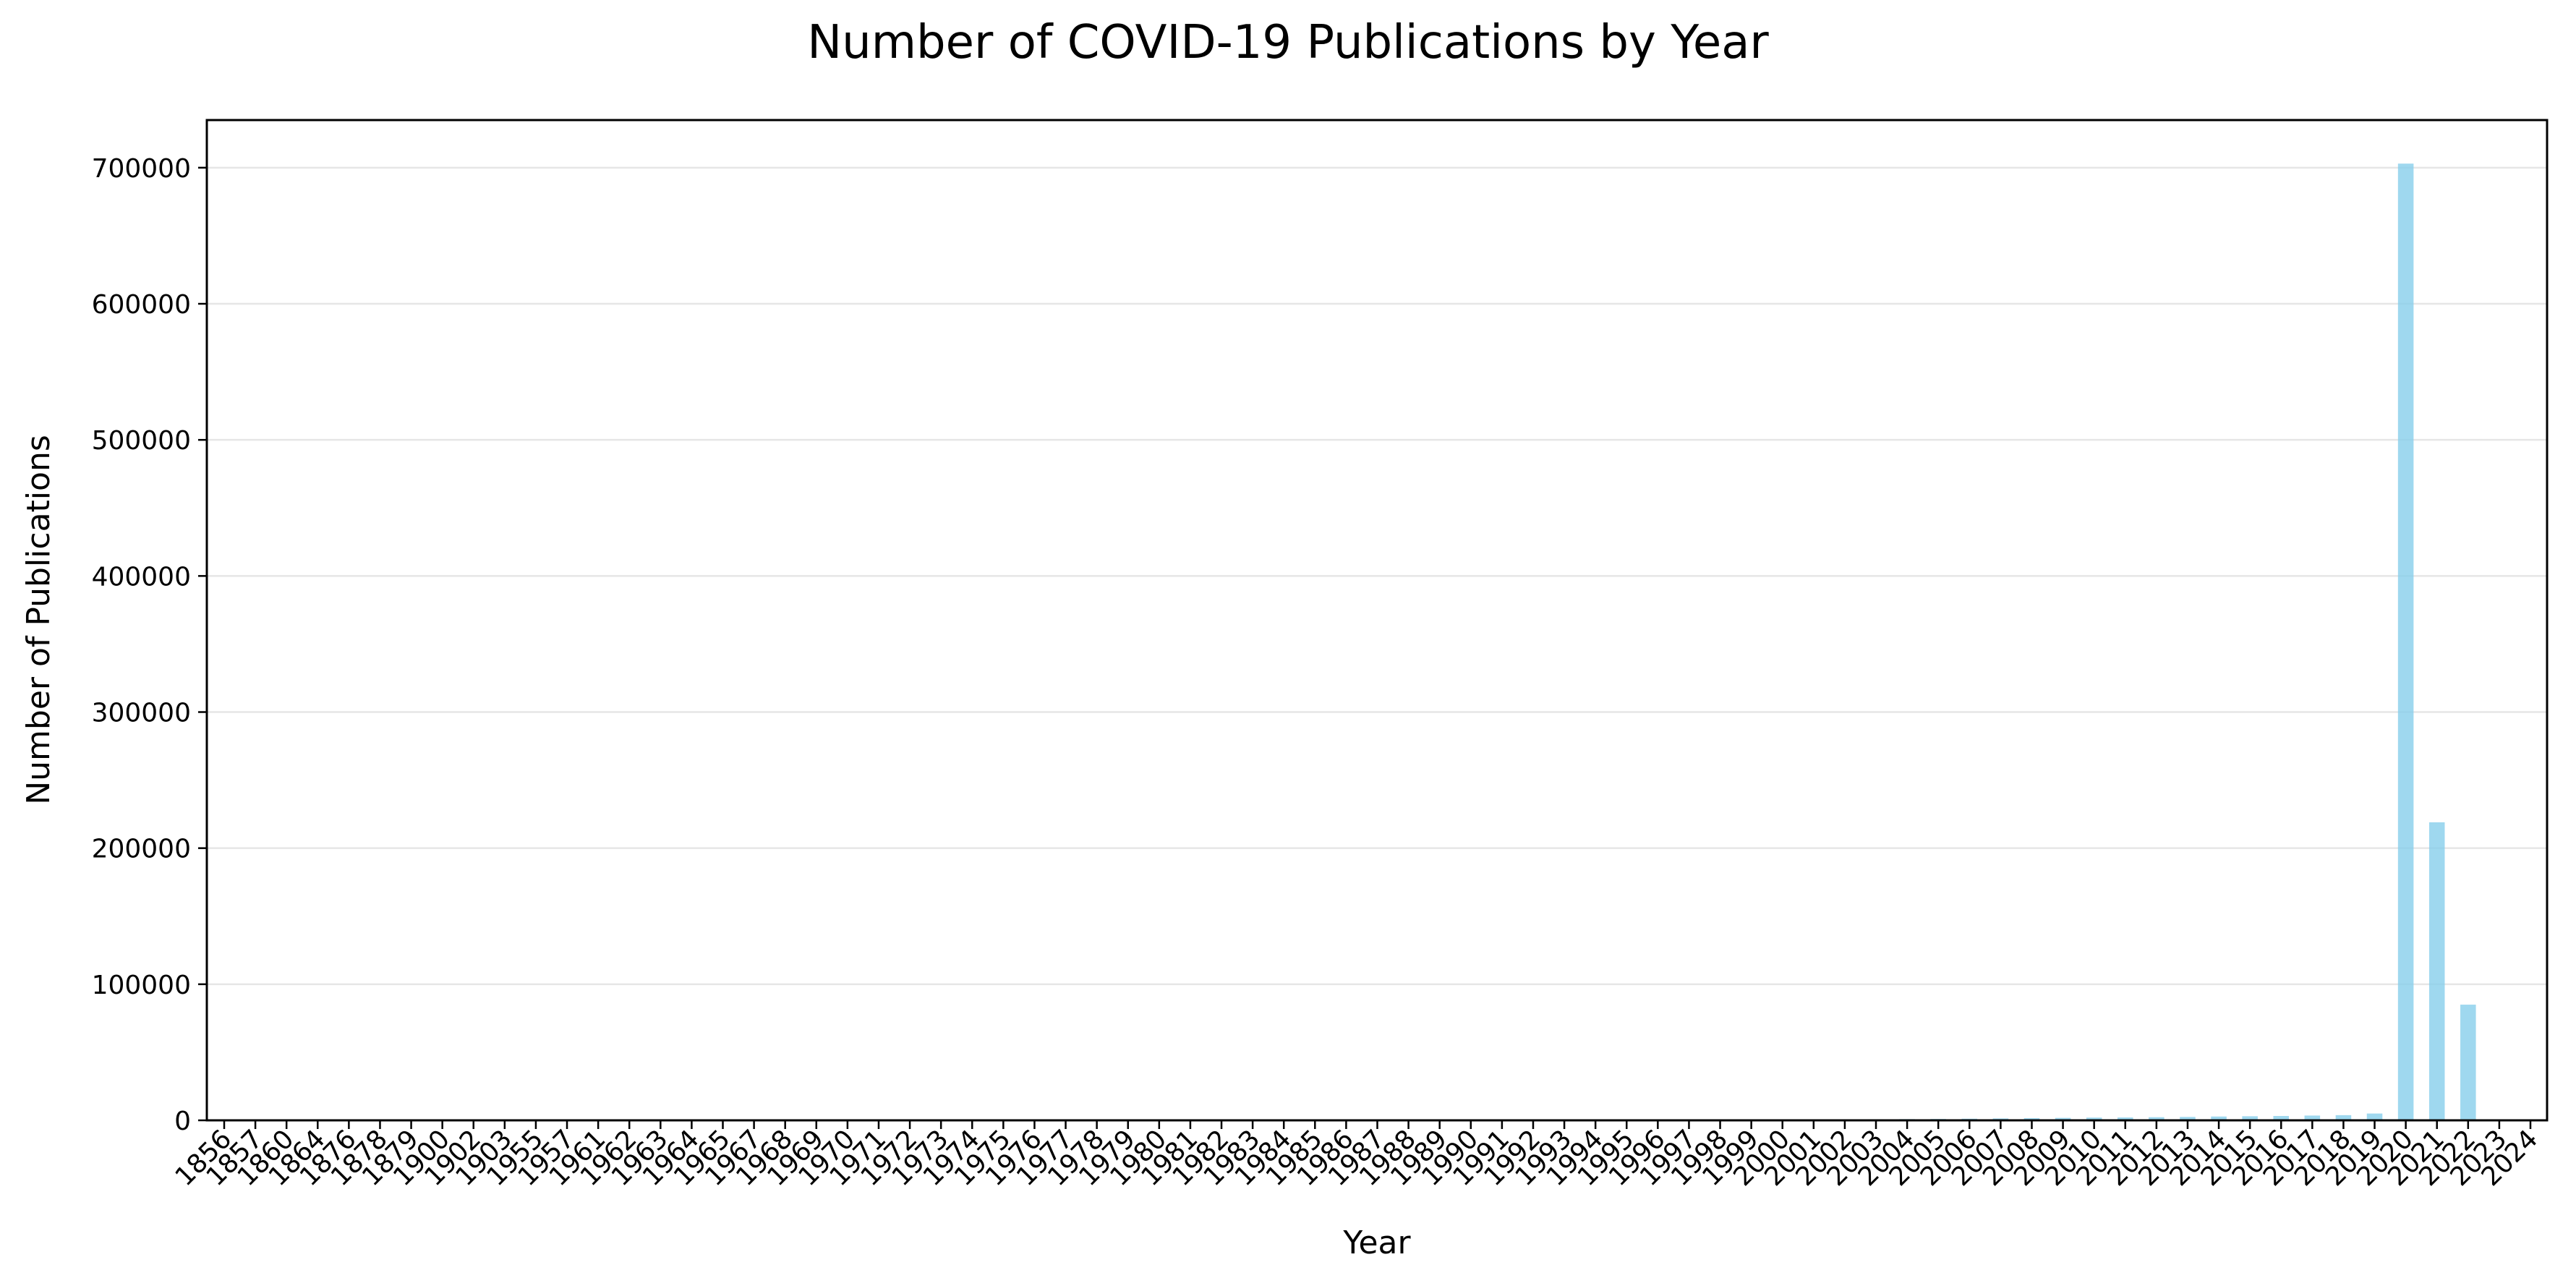 The height and width of the screenshot is (1278, 2576). Describe the element at coordinates (1288, 43) in the screenshot. I see `chart-title: Number of COVID-19 Publications by Year` at that location.